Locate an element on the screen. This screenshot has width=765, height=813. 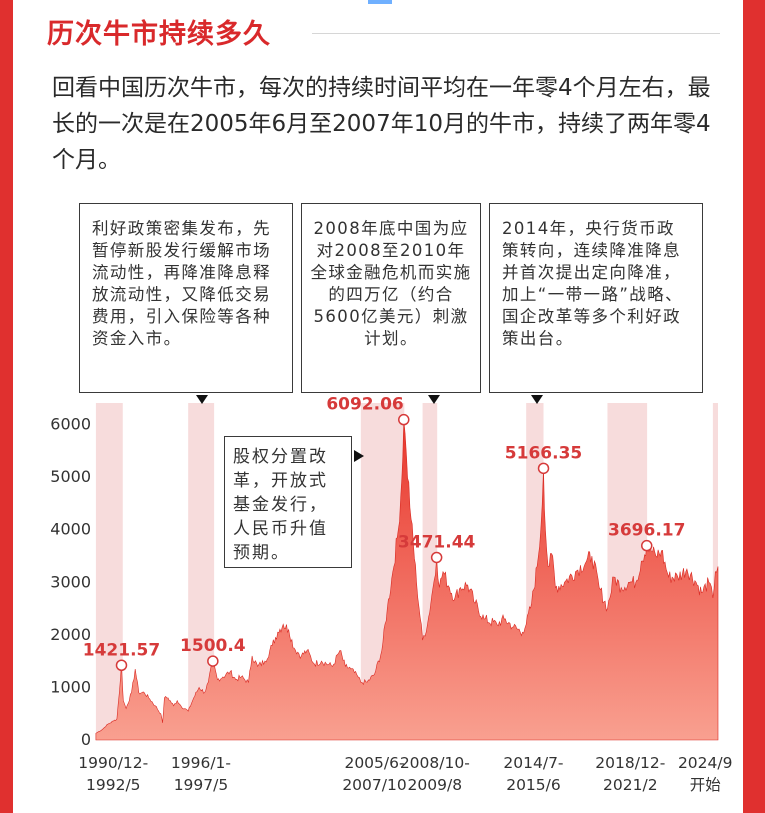
peak-value-label: 3471.44 is located at coordinates (437, 542).